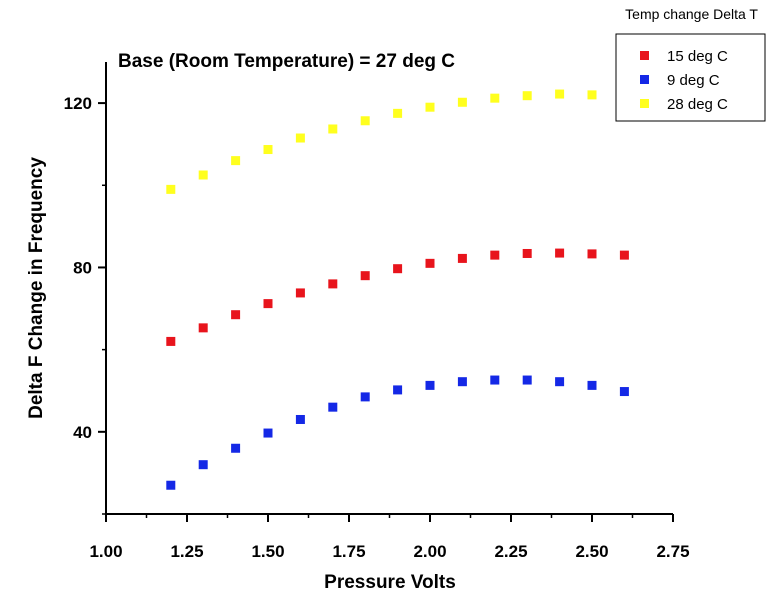 This screenshot has width=772, height=601. Describe the element at coordinates (105, 551) in the screenshot. I see `x-tick-label: 1.00` at that location.